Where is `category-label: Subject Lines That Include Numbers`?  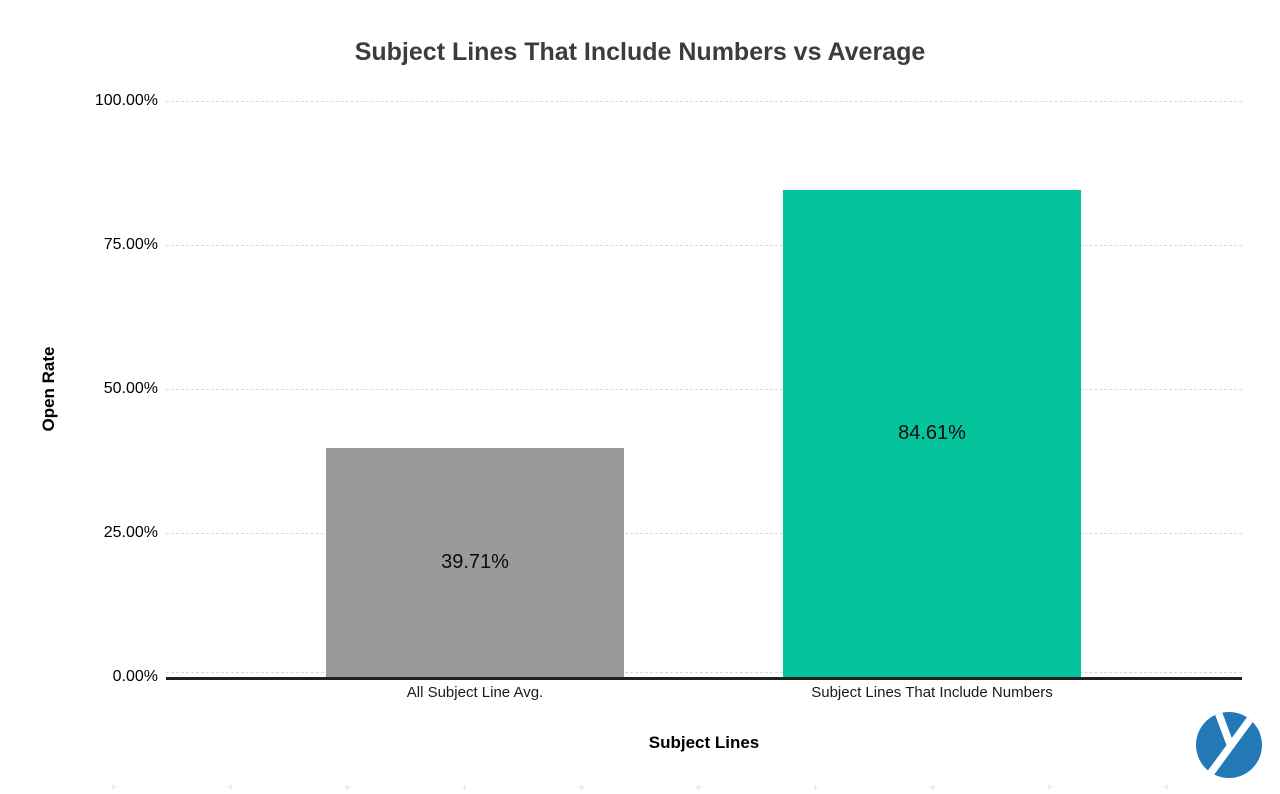
category-label: Subject Lines That Include Numbers is located at coordinates (932, 692).